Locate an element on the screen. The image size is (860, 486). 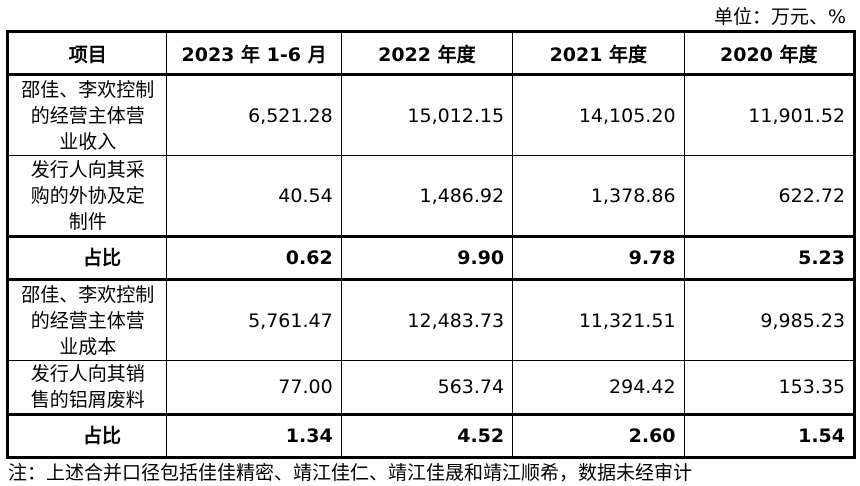
row-label-line: 制件 is located at coordinates (87, 221).